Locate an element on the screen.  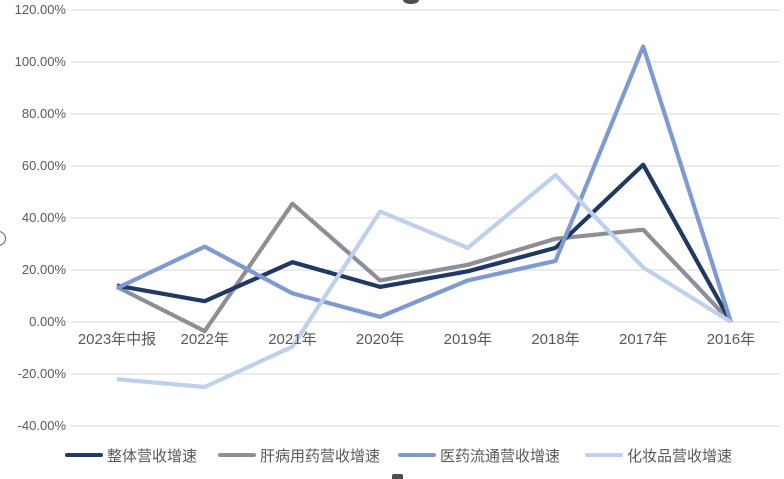
y-tick-label: -20.00% is located at coordinates (41, 373).